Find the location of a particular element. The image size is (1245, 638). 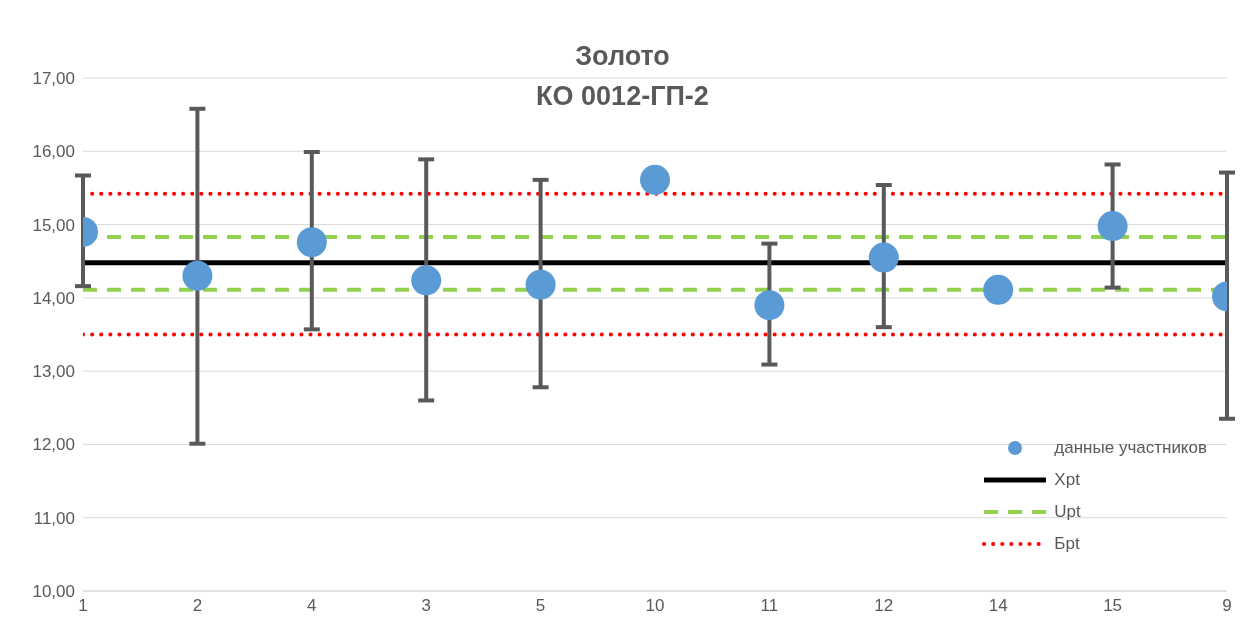

x-tick-label: 11 is located at coordinates (769, 606).